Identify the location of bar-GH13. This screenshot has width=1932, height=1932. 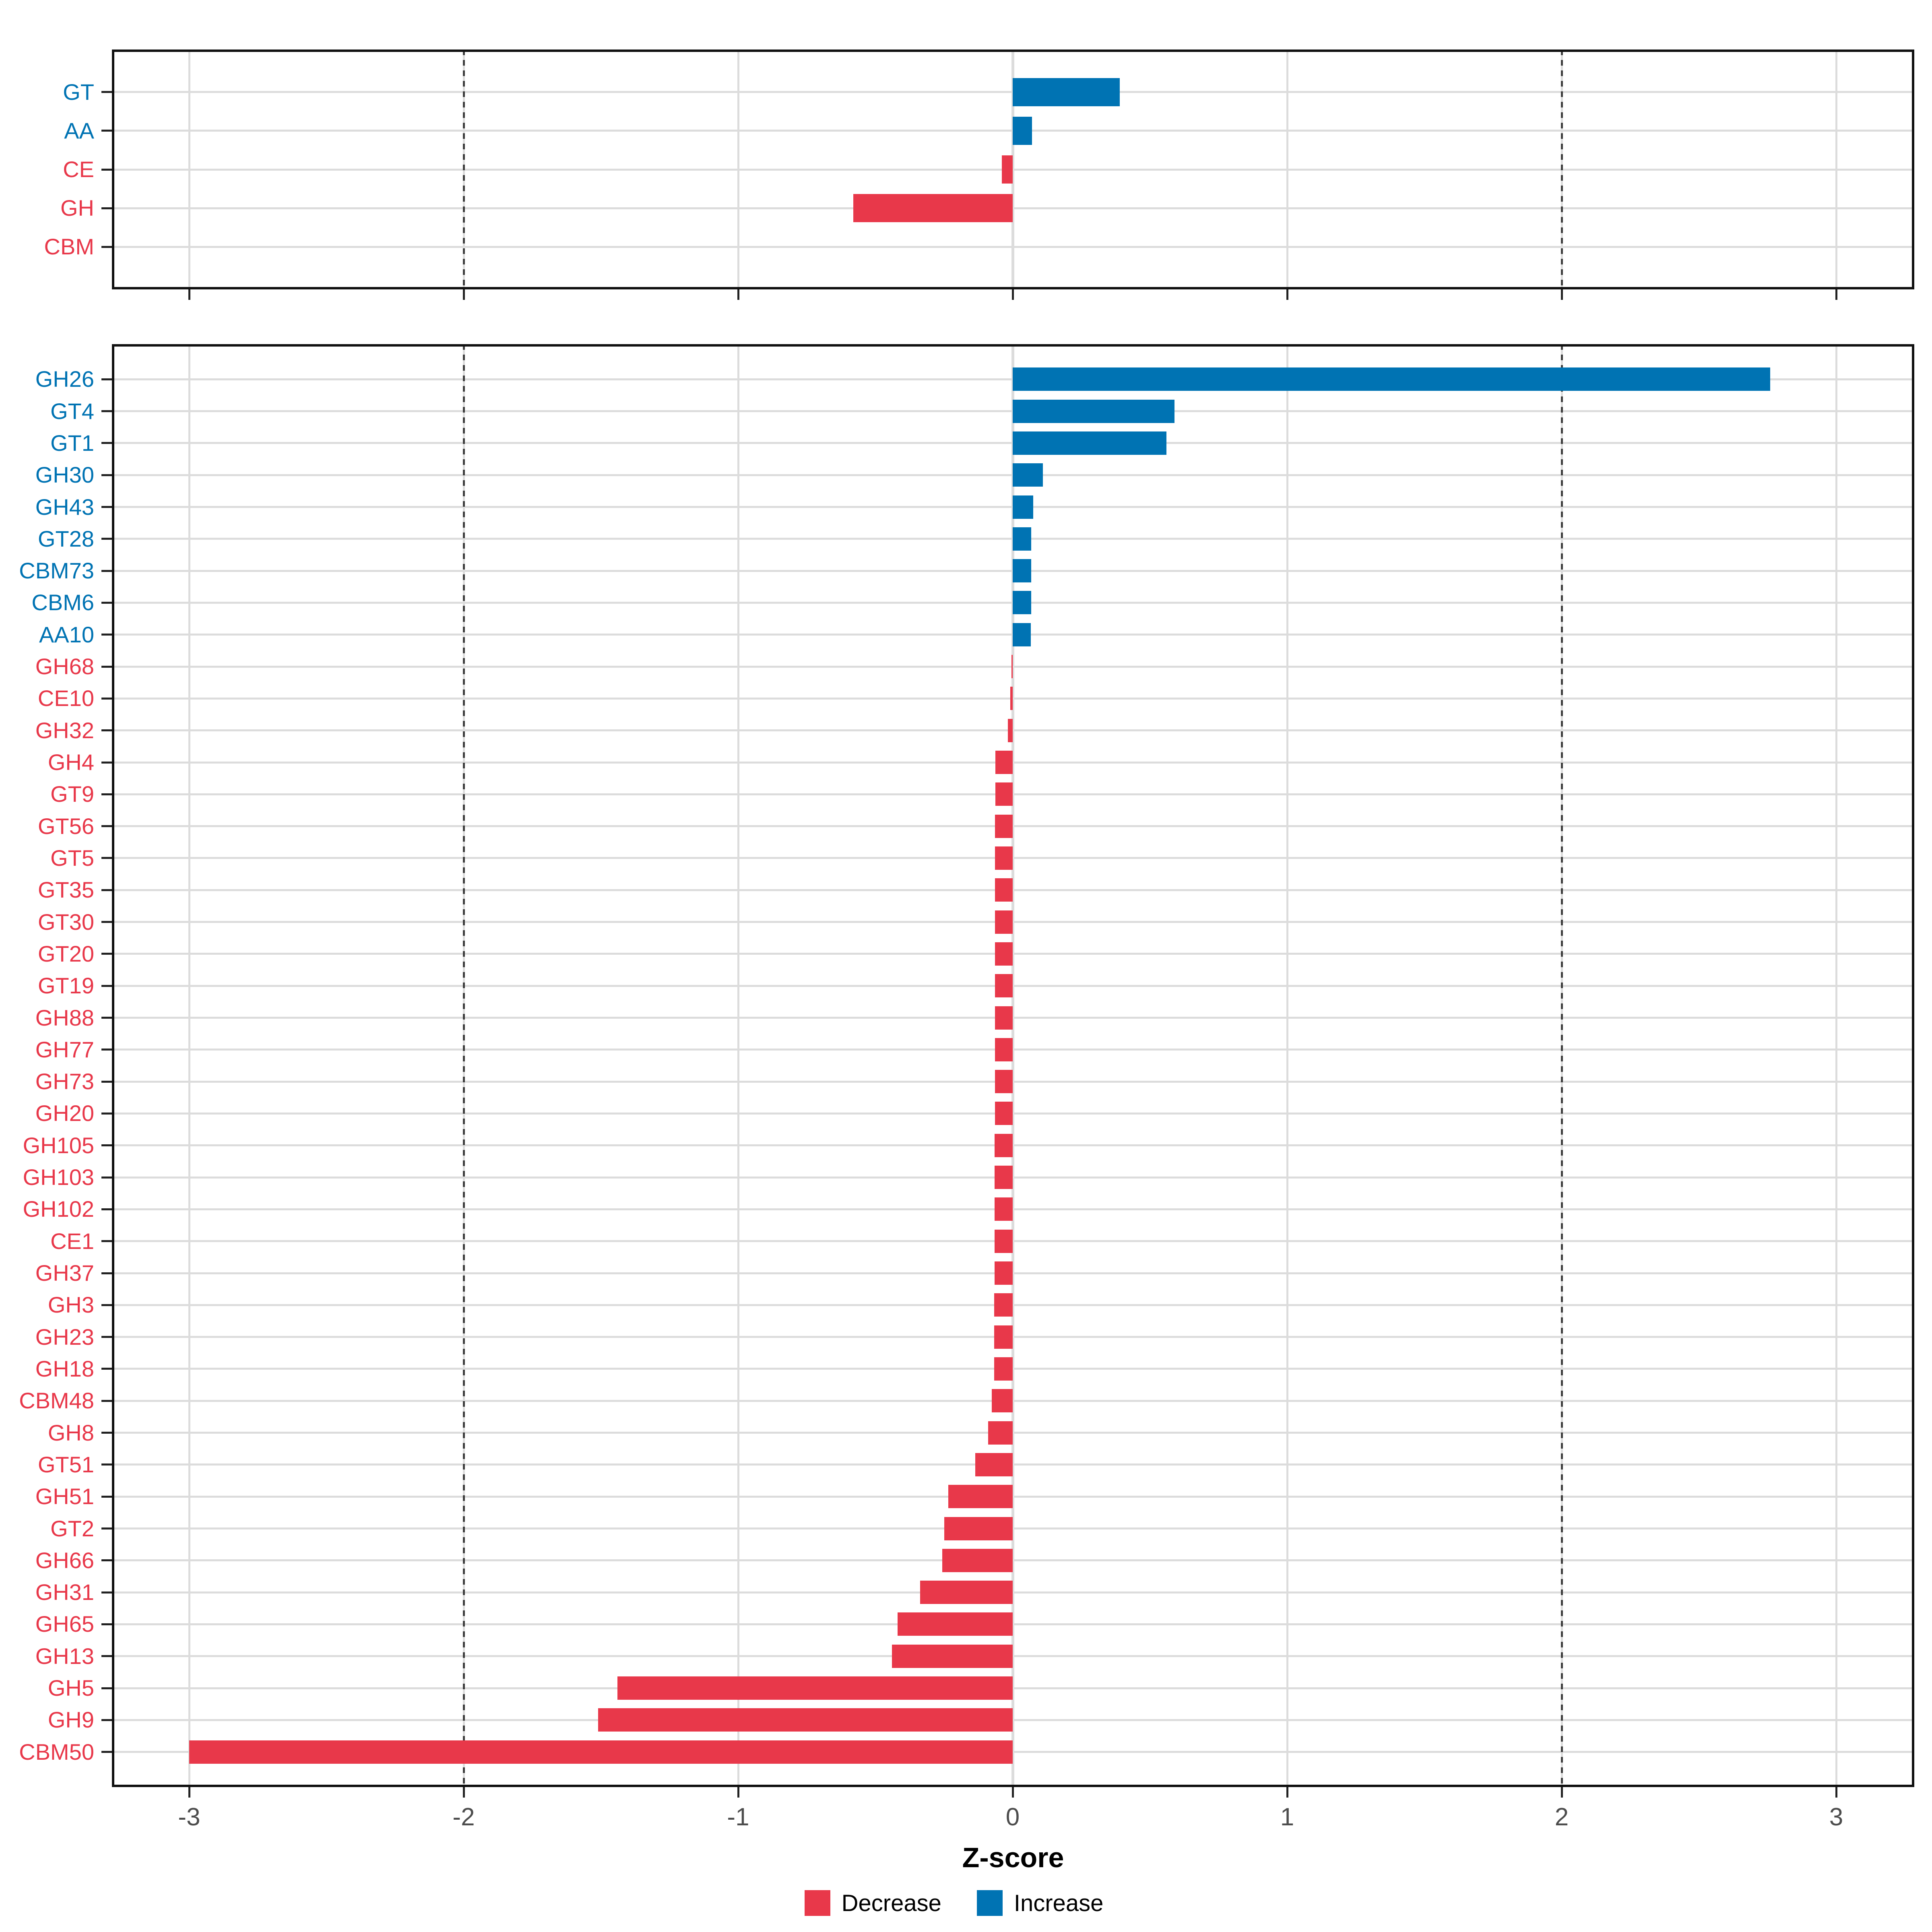
(952, 1656).